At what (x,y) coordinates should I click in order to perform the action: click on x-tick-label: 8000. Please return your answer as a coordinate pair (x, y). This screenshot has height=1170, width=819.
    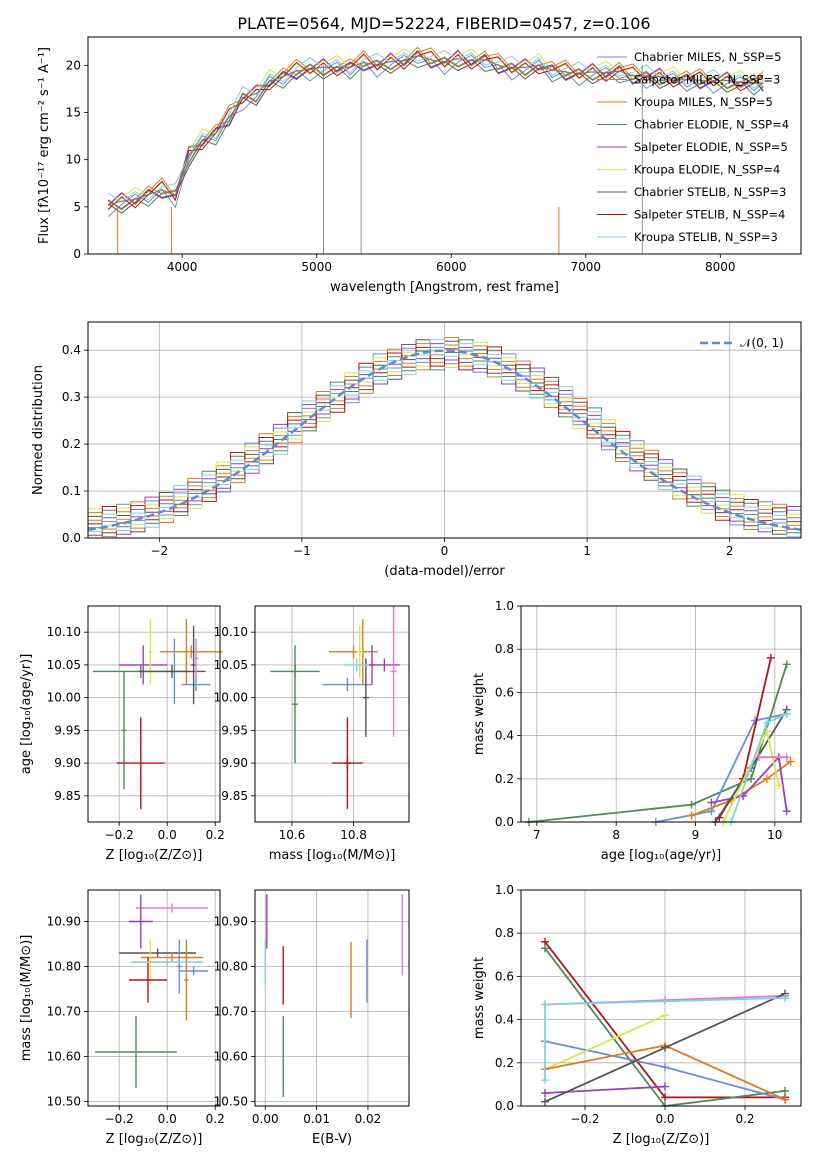
    Looking at the image, I should click on (720, 267).